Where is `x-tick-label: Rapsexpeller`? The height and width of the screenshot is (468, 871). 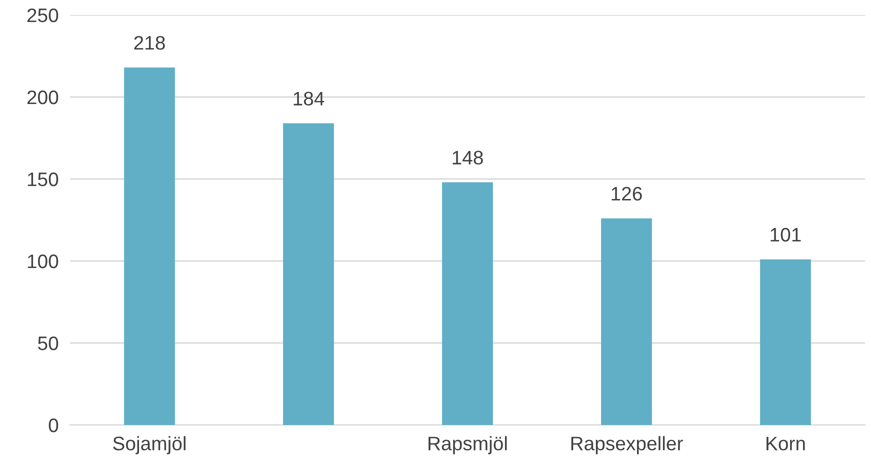 x-tick-label: Rapsexpeller is located at coordinates (627, 445).